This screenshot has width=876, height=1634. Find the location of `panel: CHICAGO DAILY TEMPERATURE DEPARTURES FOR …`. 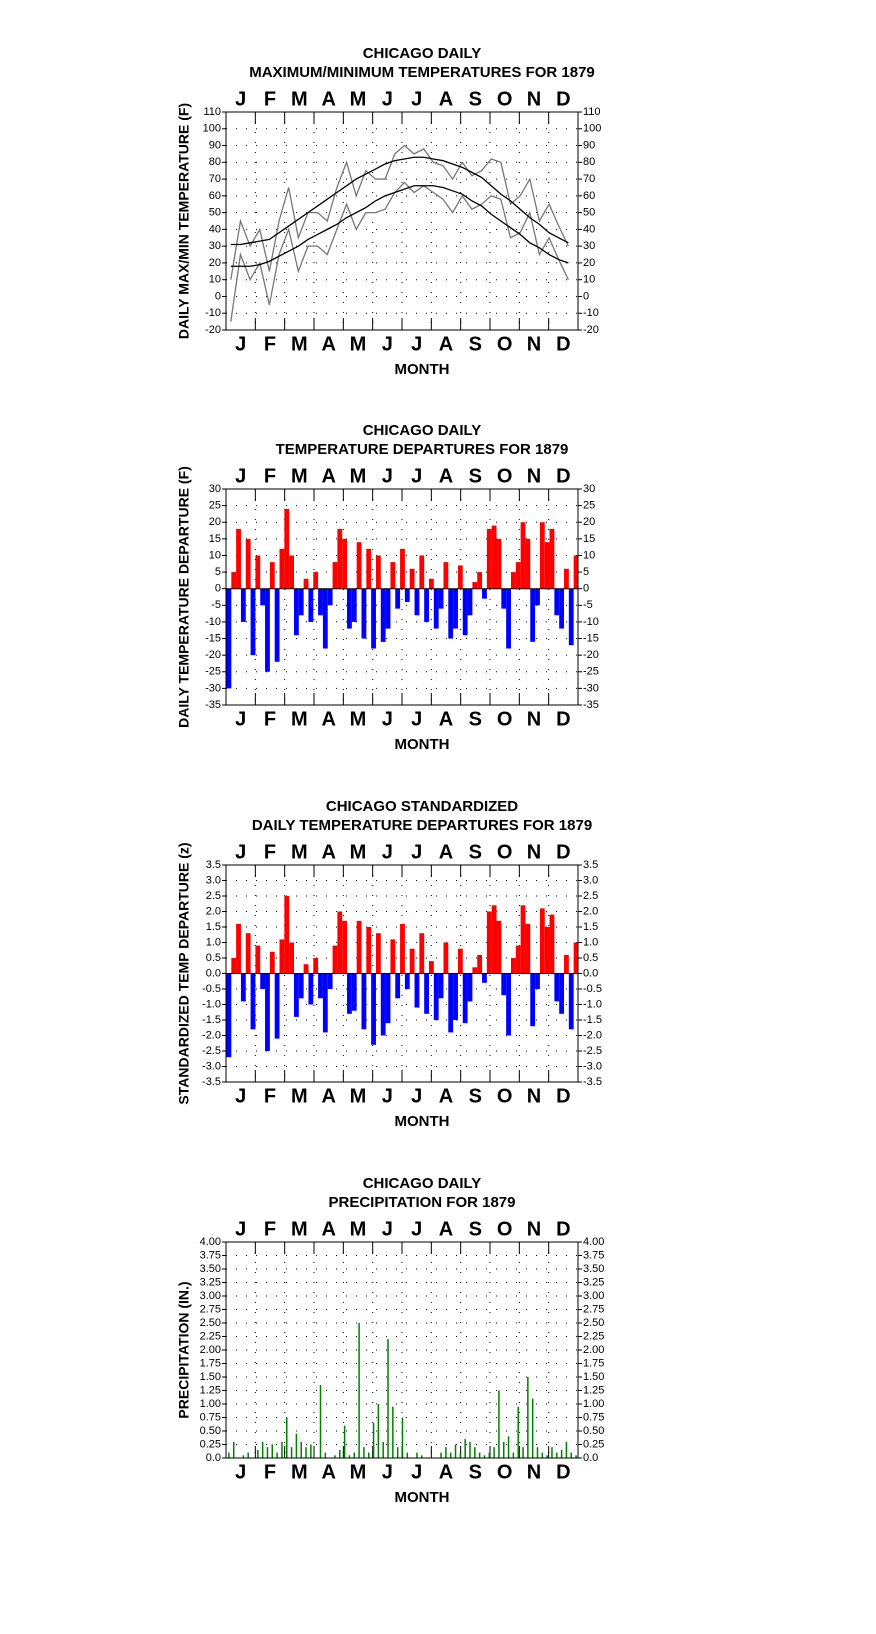

panel: CHICAGO DAILY TEMPERATURE DEPARTURES FOR … is located at coordinates (387, 587).